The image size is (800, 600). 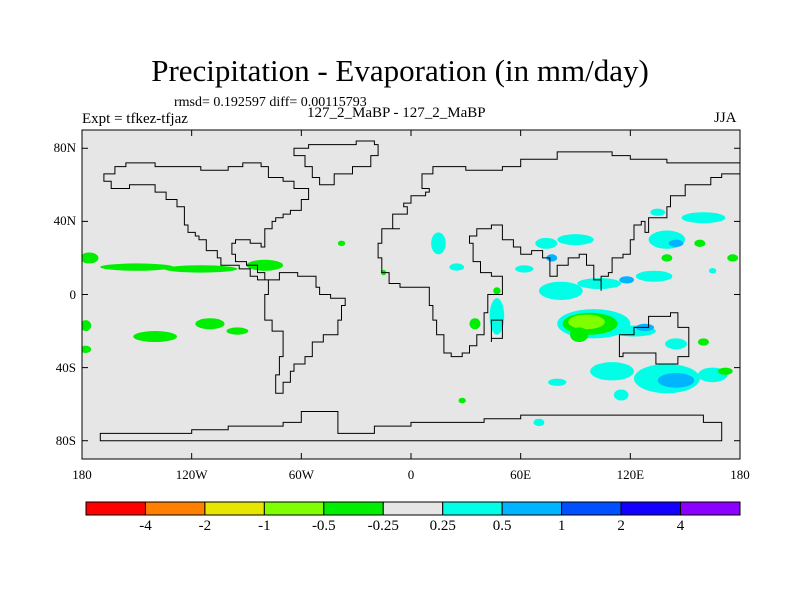 I want to click on coastline-greenland, so click(x=336, y=163).